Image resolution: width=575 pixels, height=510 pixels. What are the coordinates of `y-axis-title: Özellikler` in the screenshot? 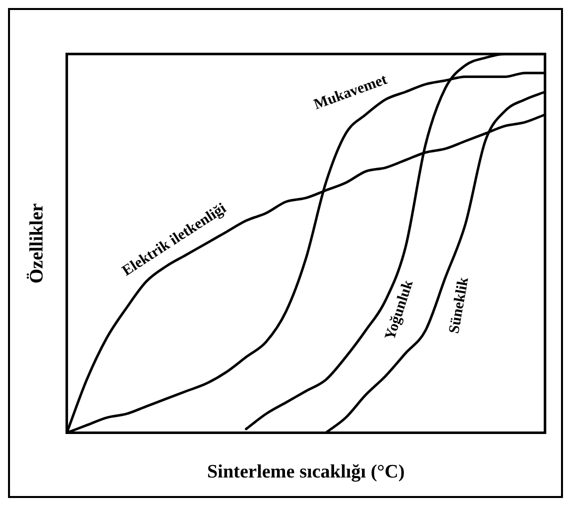 It's located at (37, 243).